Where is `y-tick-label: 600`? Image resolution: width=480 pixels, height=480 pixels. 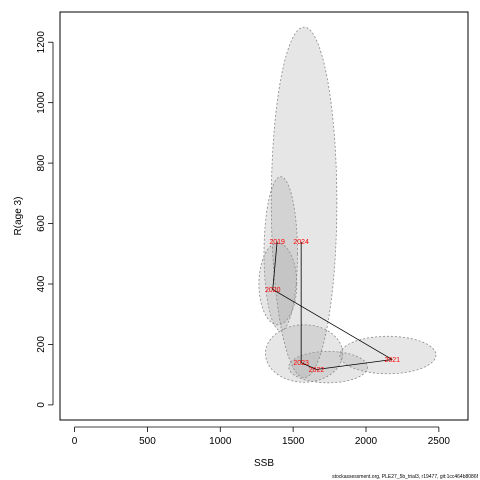 y-tick-label: 600 is located at coordinates (41, 223).